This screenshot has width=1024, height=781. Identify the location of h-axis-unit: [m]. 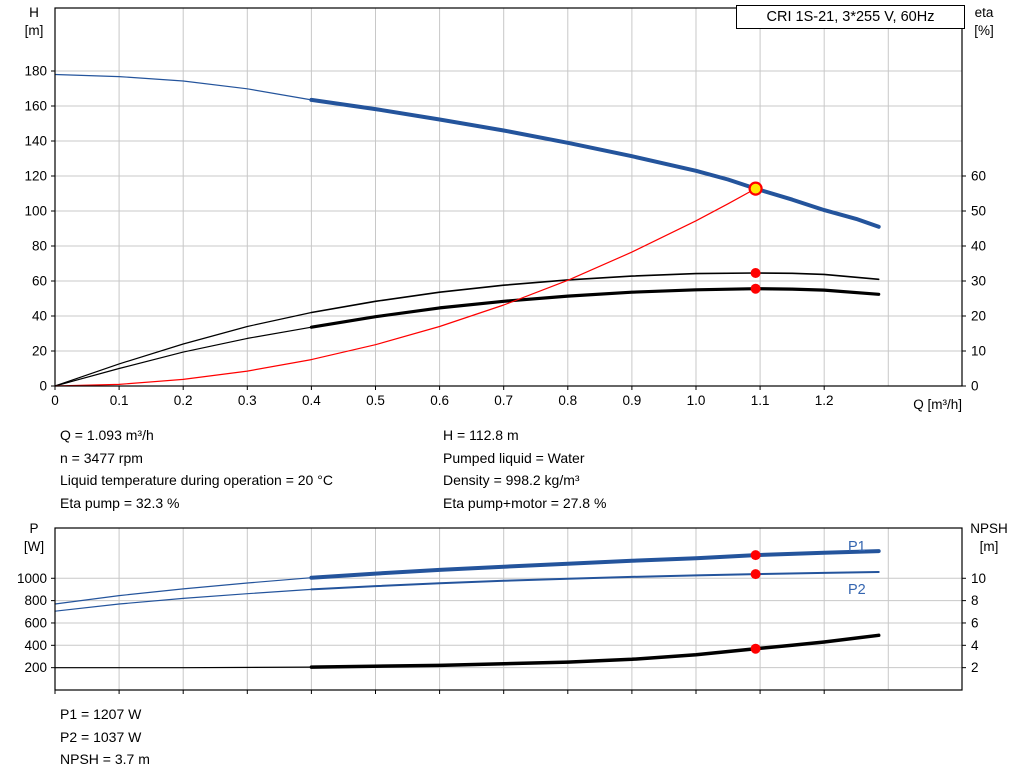
(34, 30).